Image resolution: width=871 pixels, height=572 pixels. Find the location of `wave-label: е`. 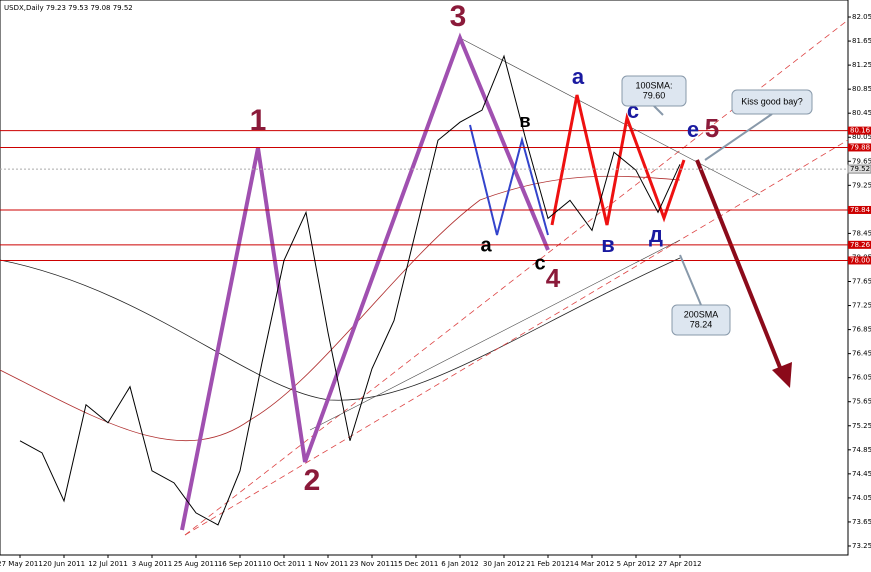

wave-label: е is located at coordinates (693, 129).